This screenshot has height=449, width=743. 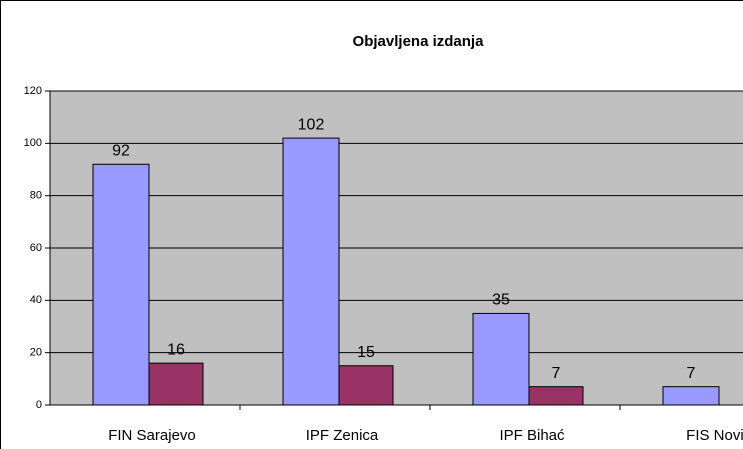 I want to click on x-tick-label: IPF Zenica, so click(x=342, y=435).